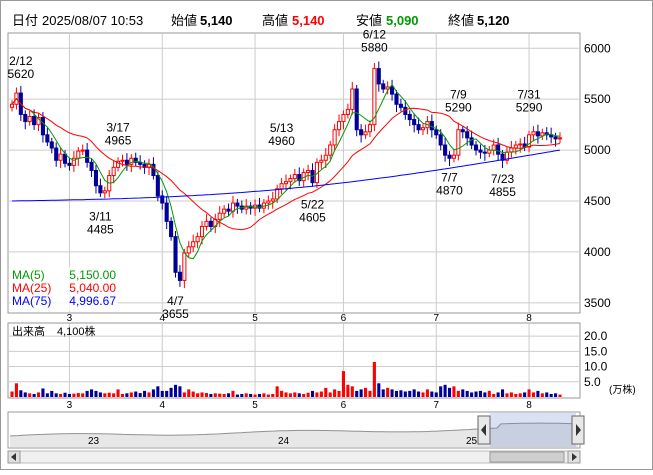  I want to click on annotation-value: 3655, so click(175, 314).